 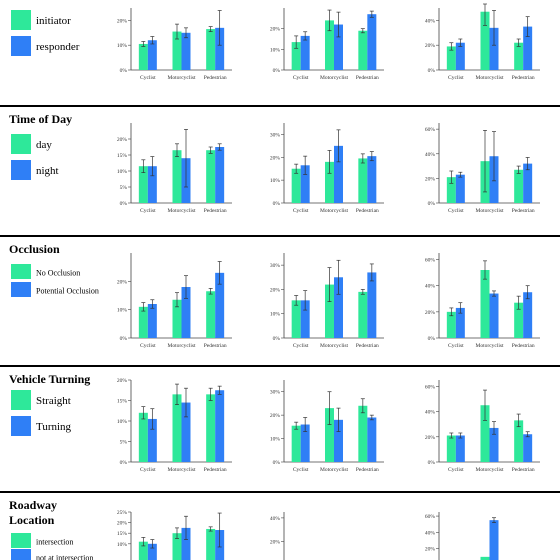 I want to click on panel-0: 10% 15% 20% 25%, so click(x=171, y=535).